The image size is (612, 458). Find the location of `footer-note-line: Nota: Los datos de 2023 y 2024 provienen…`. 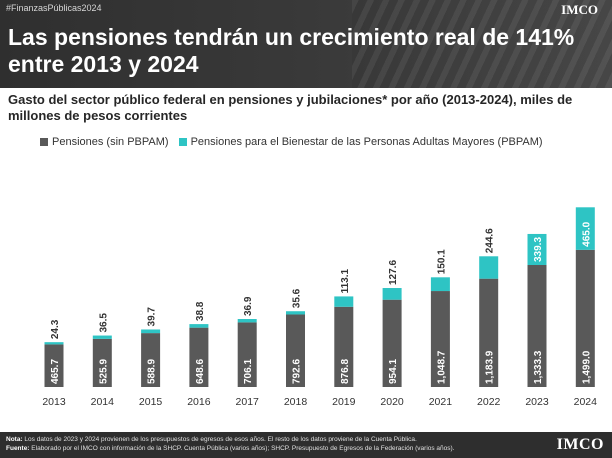

footer-note-line: Nota: Los datos de 2023 y 2024 provienen… is located at coordinates (276, 439).